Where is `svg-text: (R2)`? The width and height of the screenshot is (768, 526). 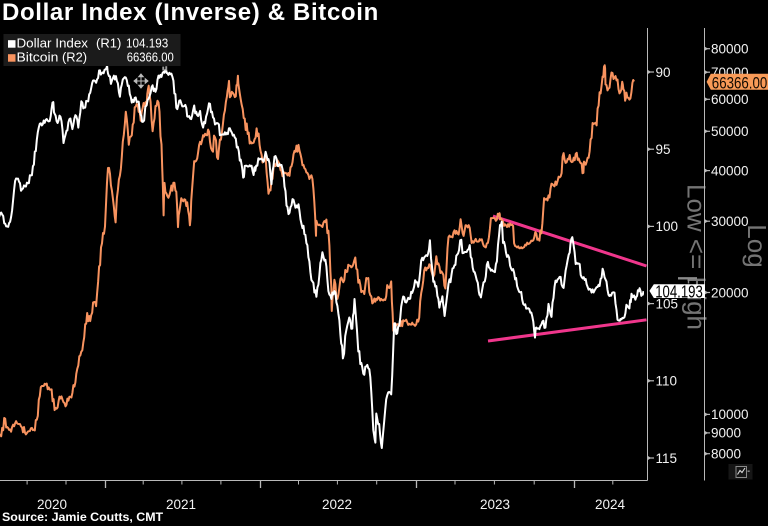 svg-text: (R2) is located at coordinates (74, 57).